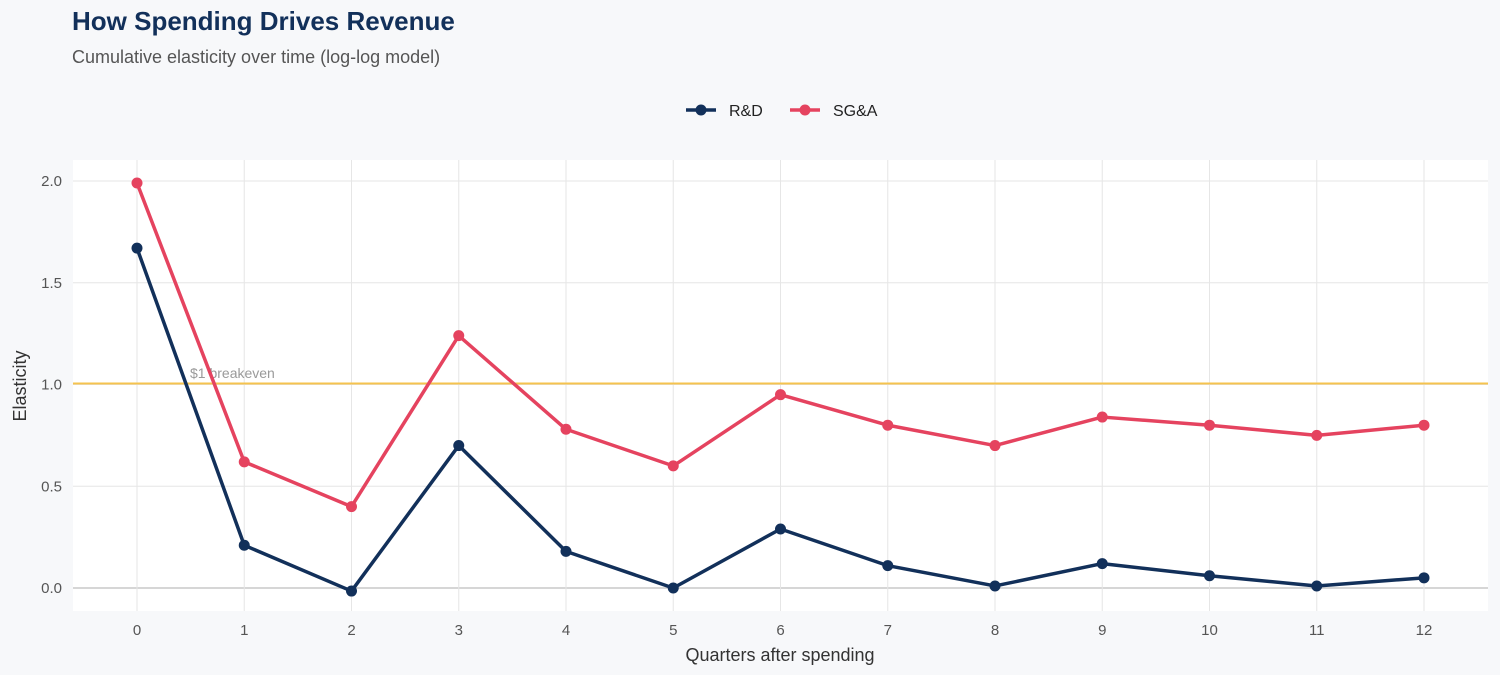  What do you see at coordinates (1209, 630) in the screenshot?
I see `x-tick-label: 10` at bounding box center [1209, 630].